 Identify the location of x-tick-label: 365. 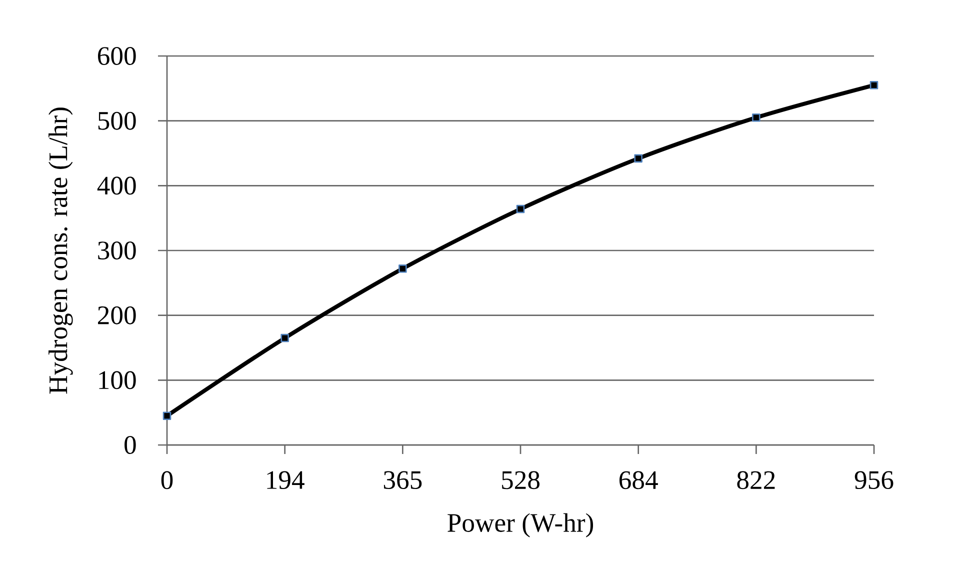
(403, 480).